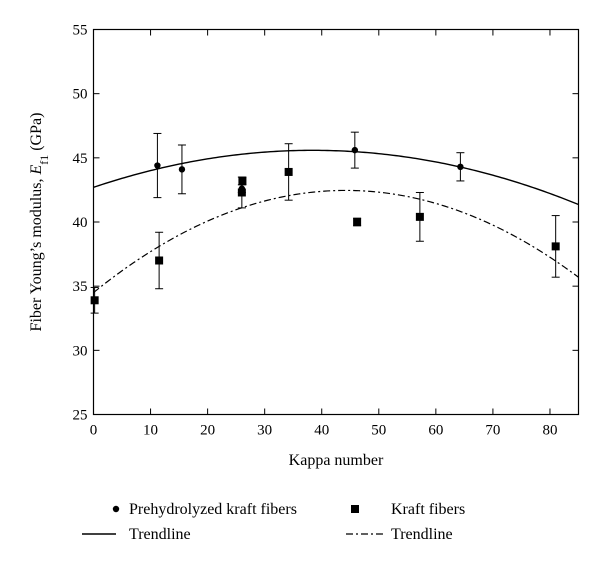 This screenshot has height=566, width=600. I want to click on x-axis-title: Kappa number, so click(336, 460).